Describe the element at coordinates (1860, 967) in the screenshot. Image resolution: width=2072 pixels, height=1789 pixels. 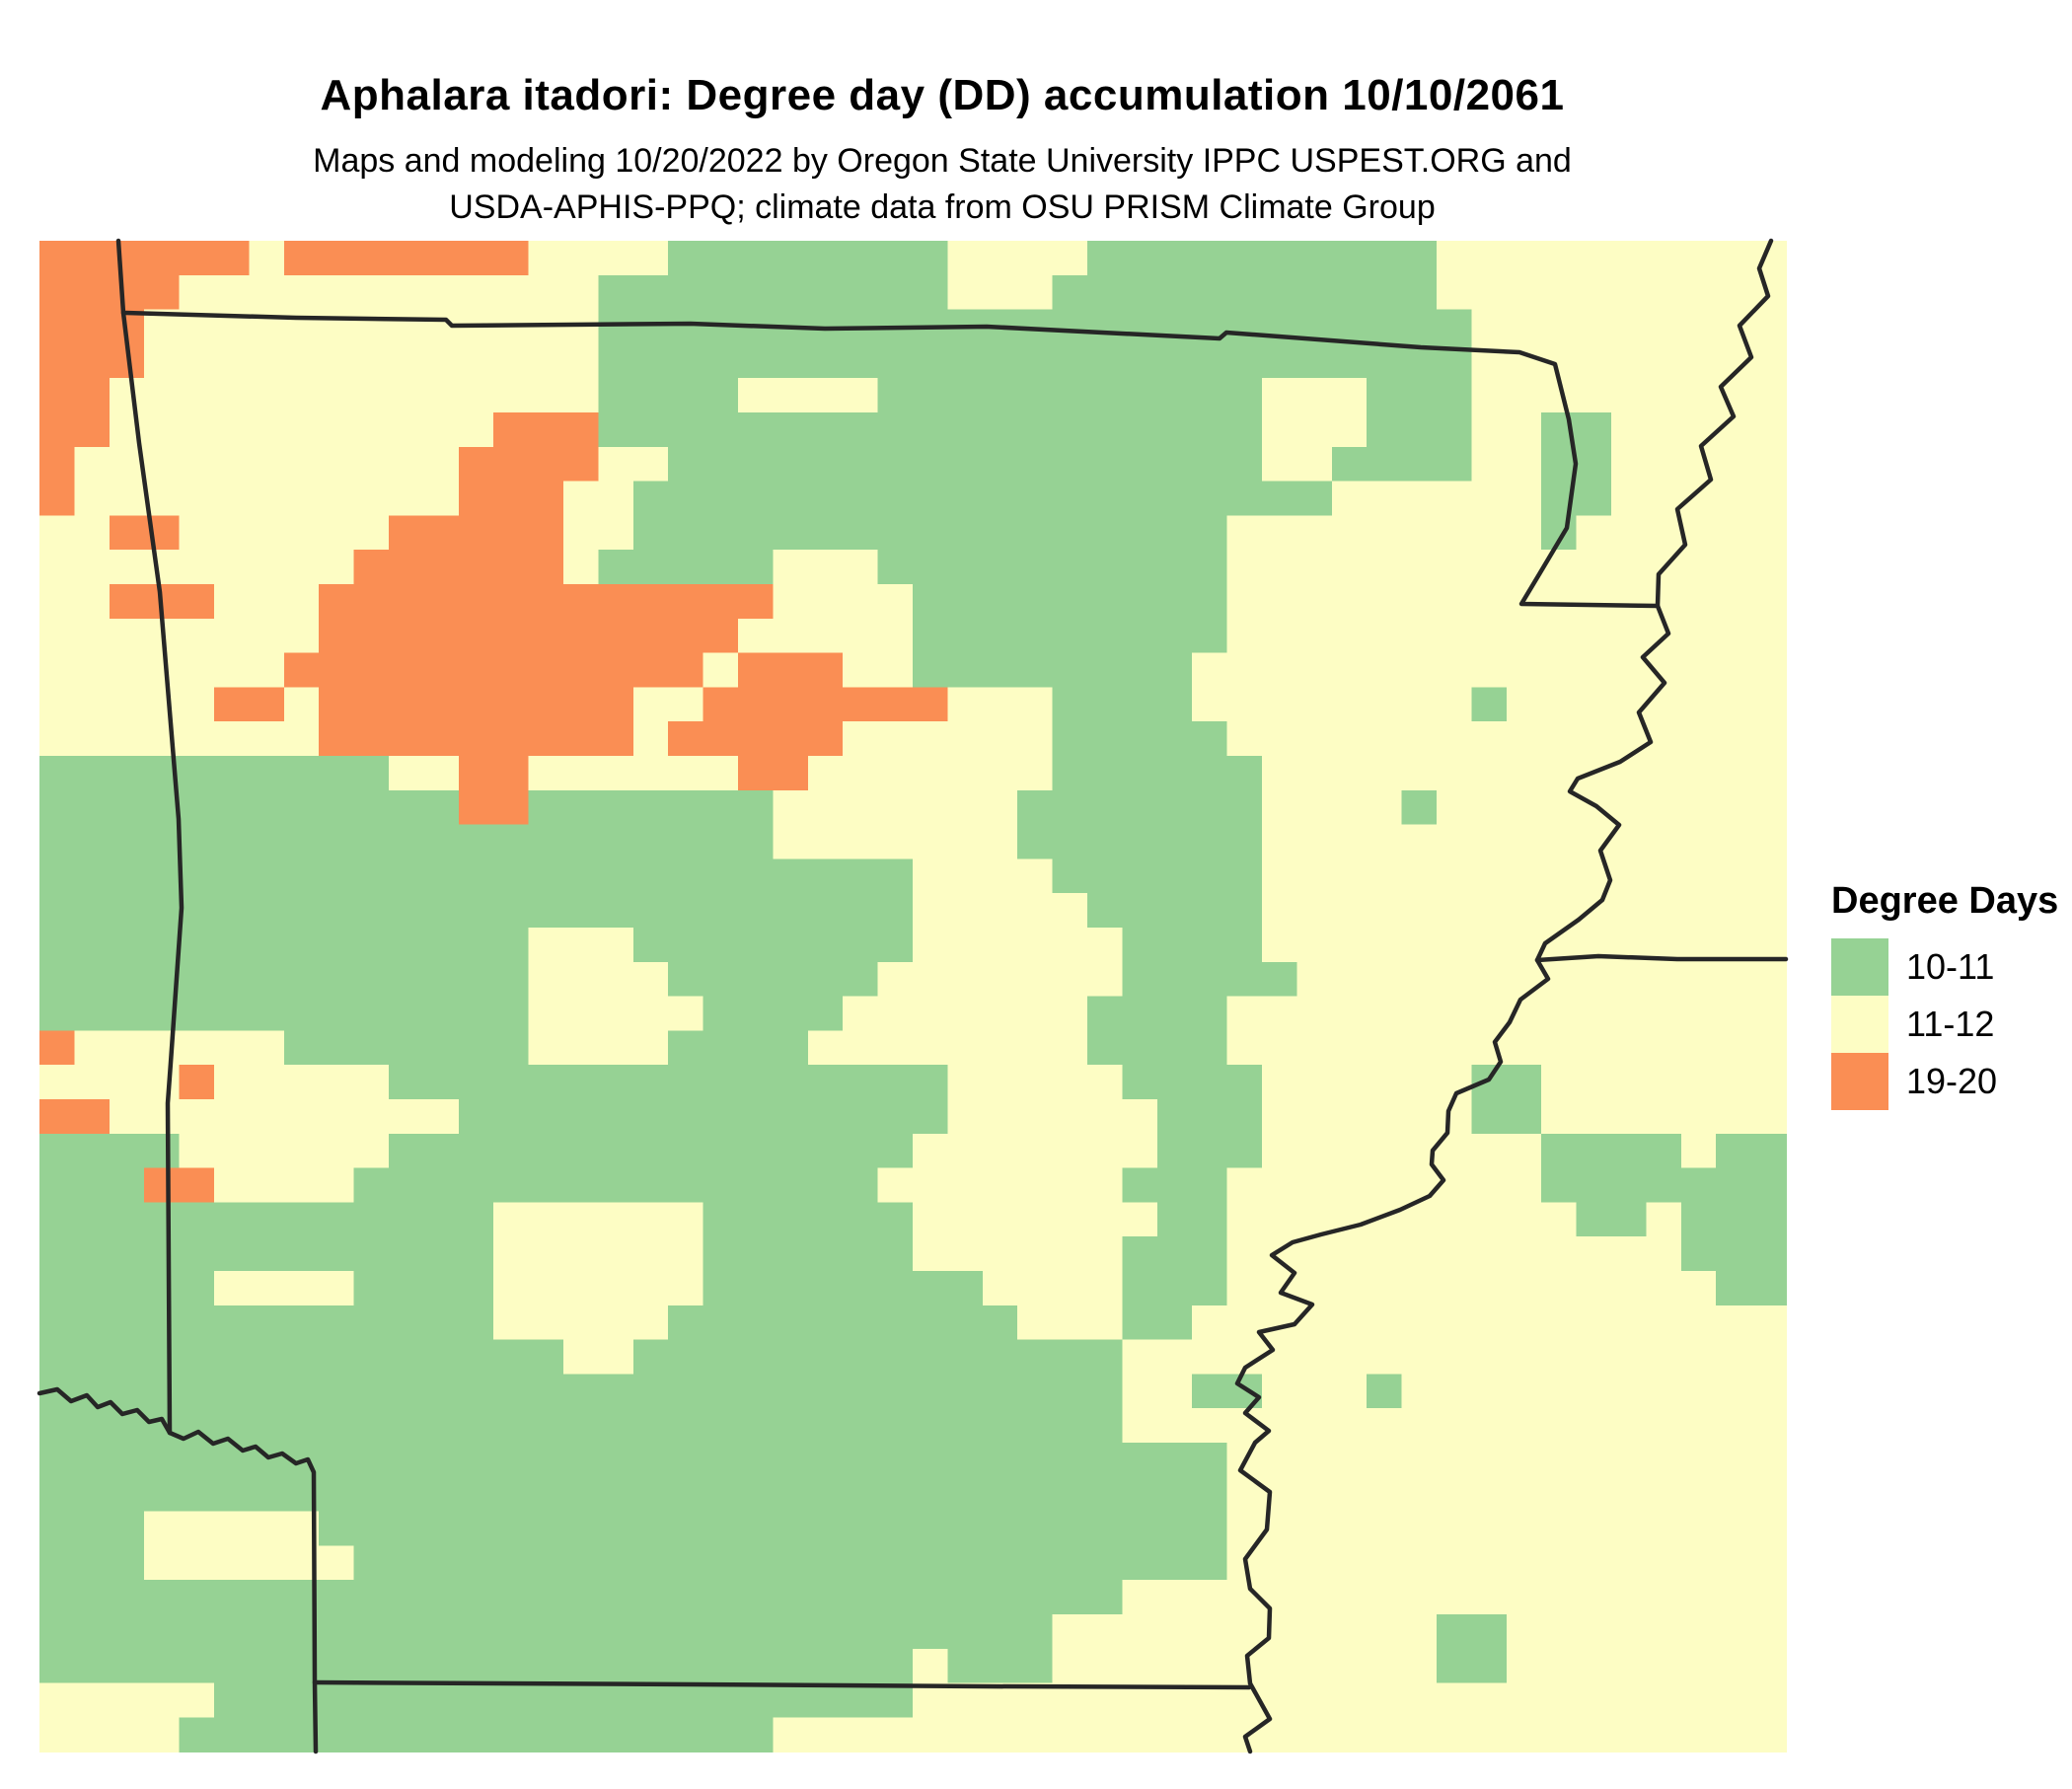
I see `legend-swatch-green` at that location.